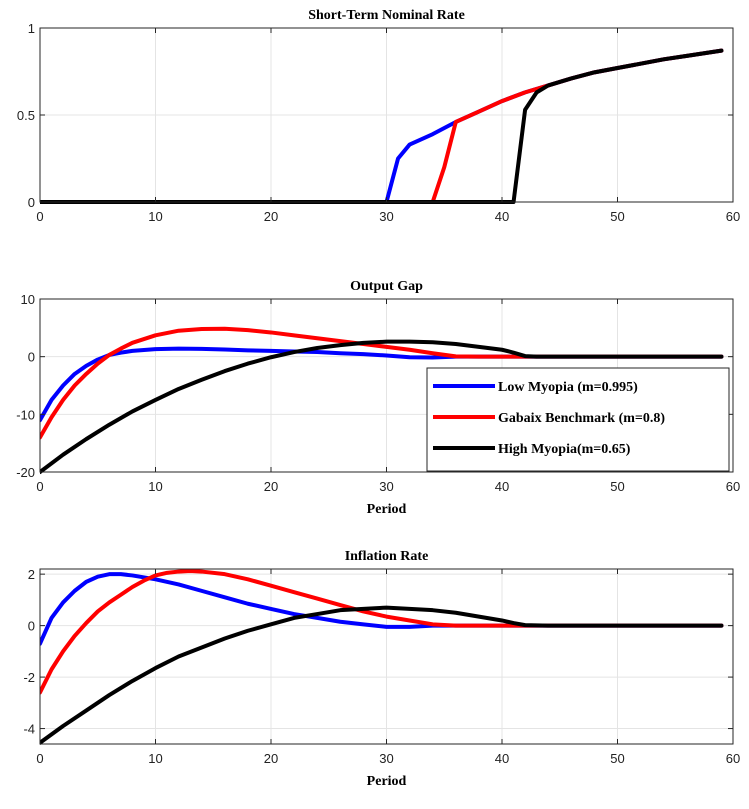 The image size is (749, 809). I want to click on legend-entry: Low Myopia (m=0.995), so click(568, 387).